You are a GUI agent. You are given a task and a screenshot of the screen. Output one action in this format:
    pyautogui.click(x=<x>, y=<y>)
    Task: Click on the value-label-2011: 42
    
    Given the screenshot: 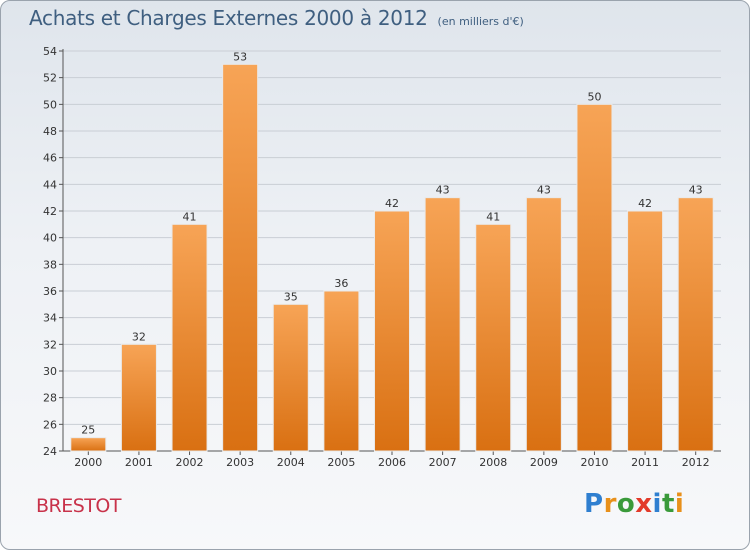 What is the action you would take?
    pyautogui.click(x=645, y=203)
    